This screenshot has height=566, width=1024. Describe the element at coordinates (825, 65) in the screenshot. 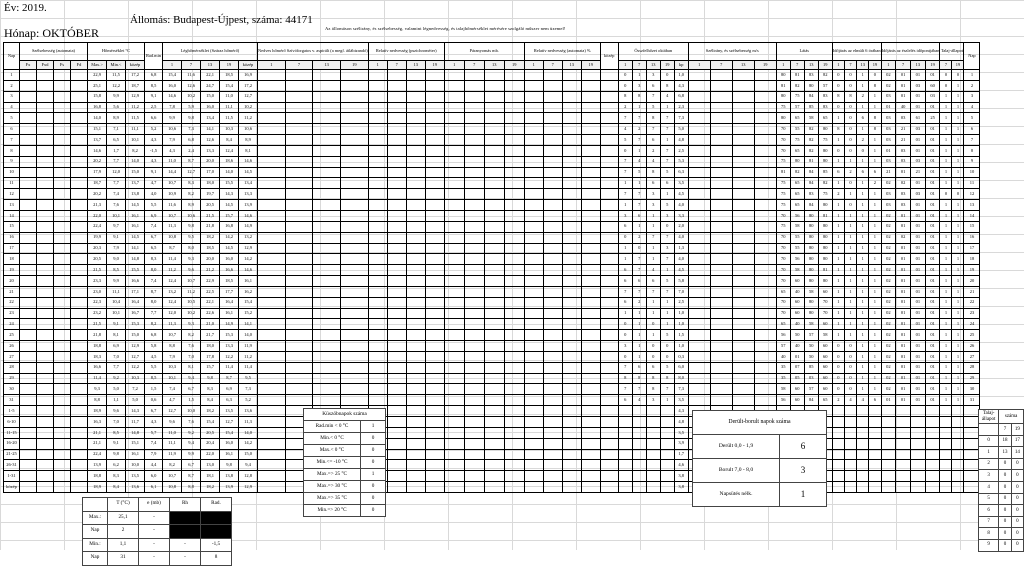

I see `sub-vis-19: 19` at that location.